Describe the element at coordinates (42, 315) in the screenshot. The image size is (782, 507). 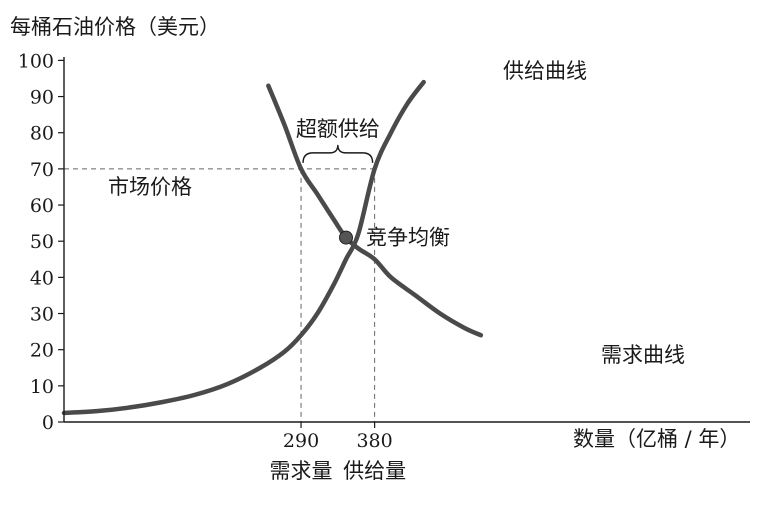
I see `y-tick-label: 30` at that location.